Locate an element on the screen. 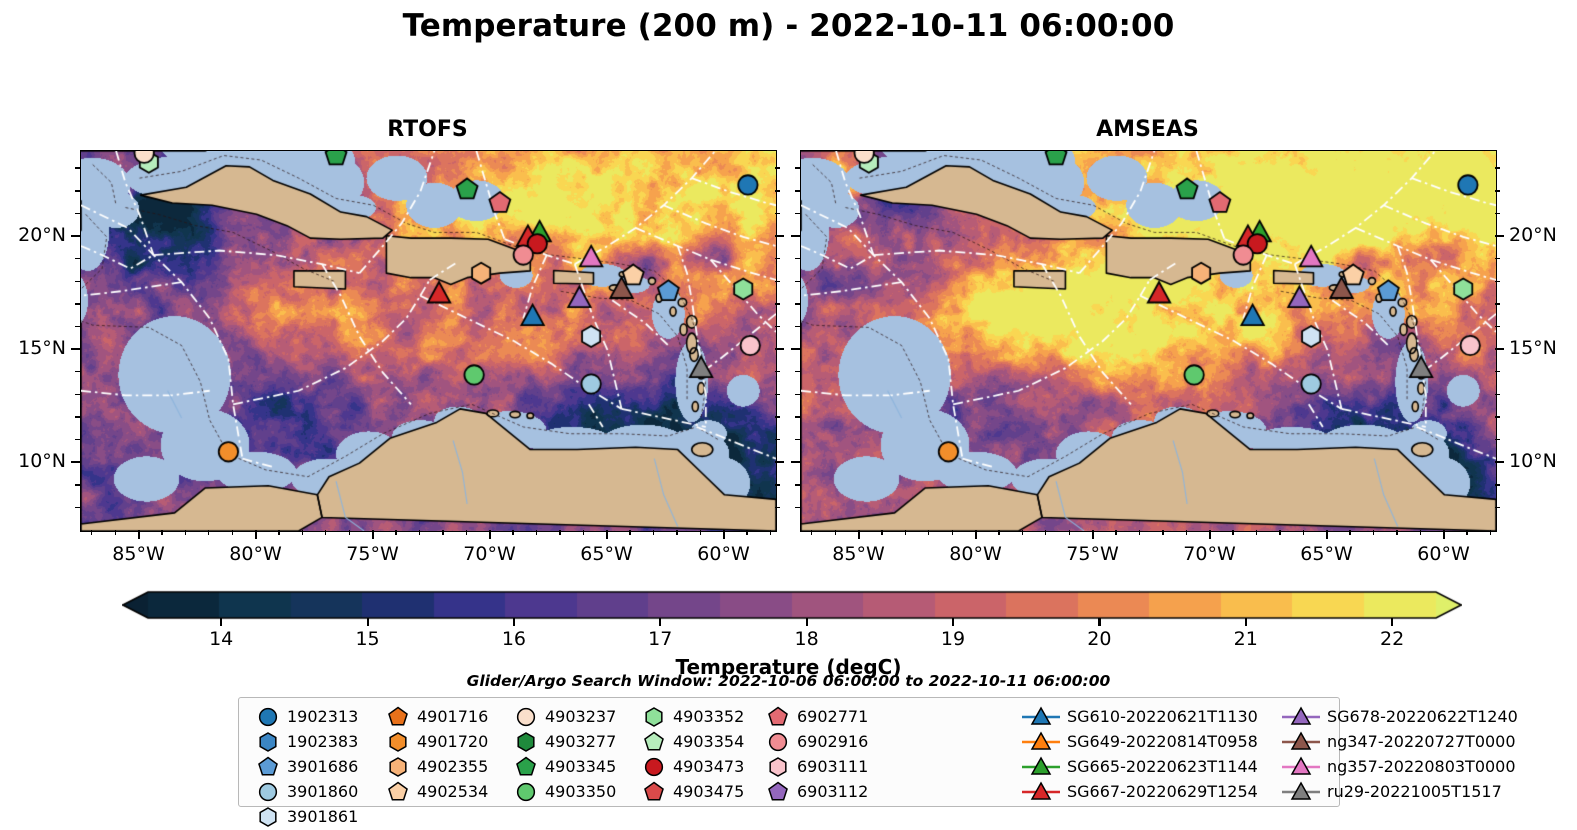 This screenshot has height=830, width=1577. legend-item: ng347-20220727T0000 is located at coordinates (1398, 741).